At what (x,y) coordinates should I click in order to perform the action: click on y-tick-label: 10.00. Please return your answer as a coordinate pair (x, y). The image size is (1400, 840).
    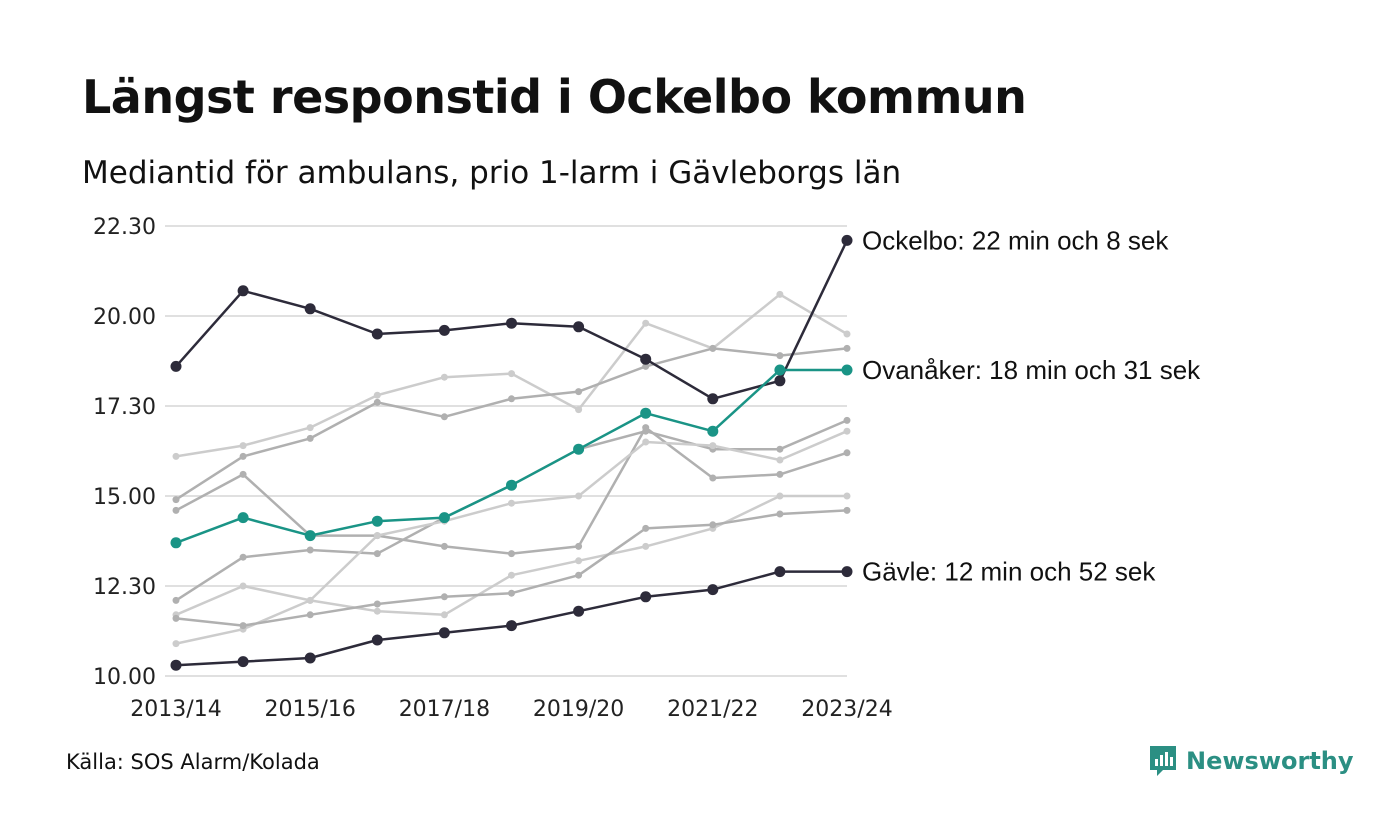
    Looking at the image, I should click on (124, 677).